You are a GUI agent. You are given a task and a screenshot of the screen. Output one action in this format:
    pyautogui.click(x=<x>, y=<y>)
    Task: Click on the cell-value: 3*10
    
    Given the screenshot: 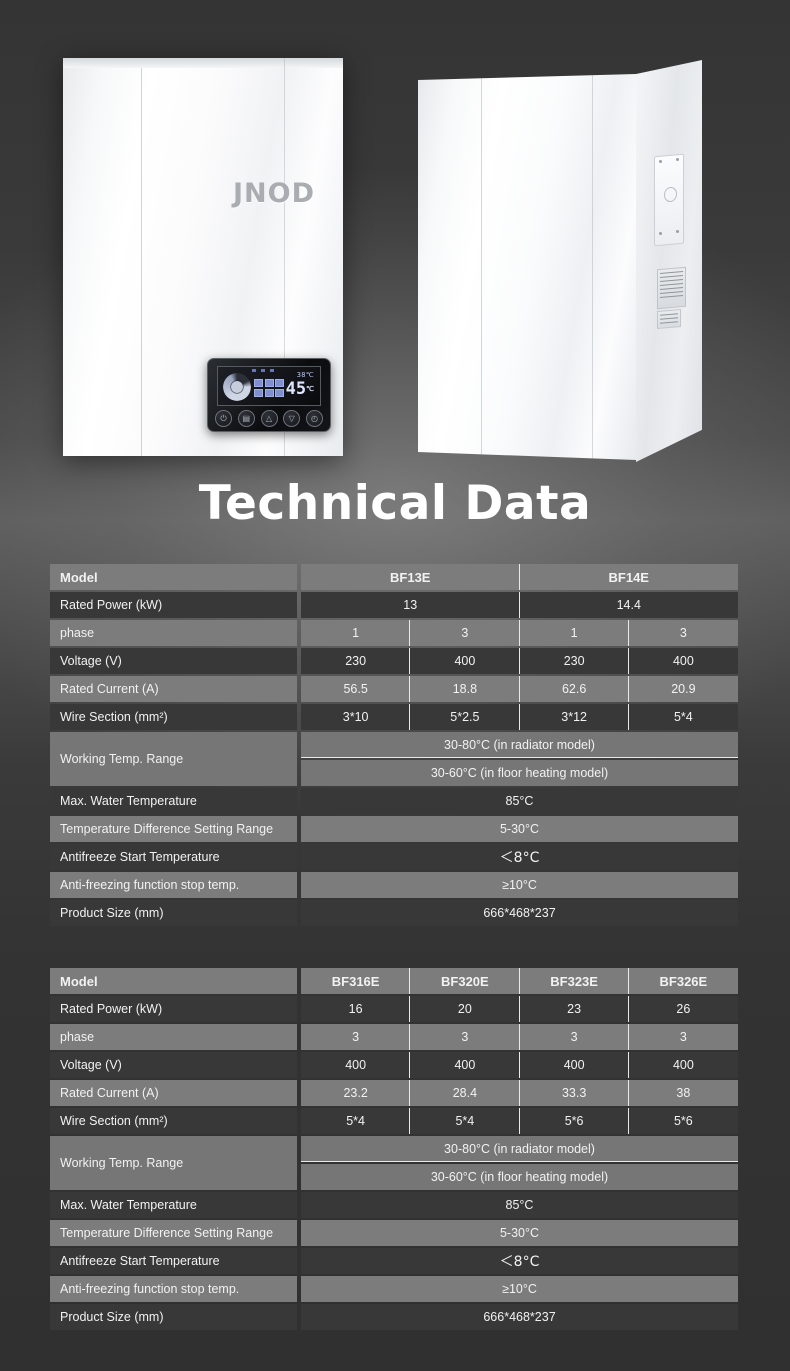 What is the action you would take?
    pyautogui.click(x=356, y=717)
    